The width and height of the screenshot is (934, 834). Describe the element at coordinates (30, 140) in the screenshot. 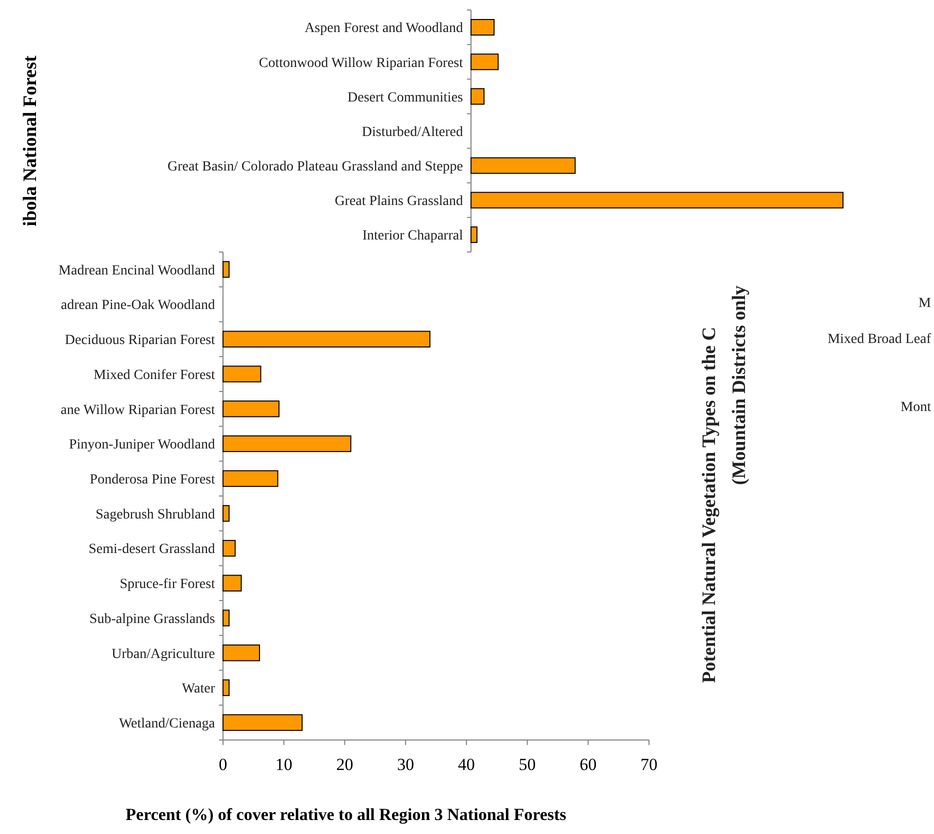

I see `y-axis-title: ibola National Forest` at that location.